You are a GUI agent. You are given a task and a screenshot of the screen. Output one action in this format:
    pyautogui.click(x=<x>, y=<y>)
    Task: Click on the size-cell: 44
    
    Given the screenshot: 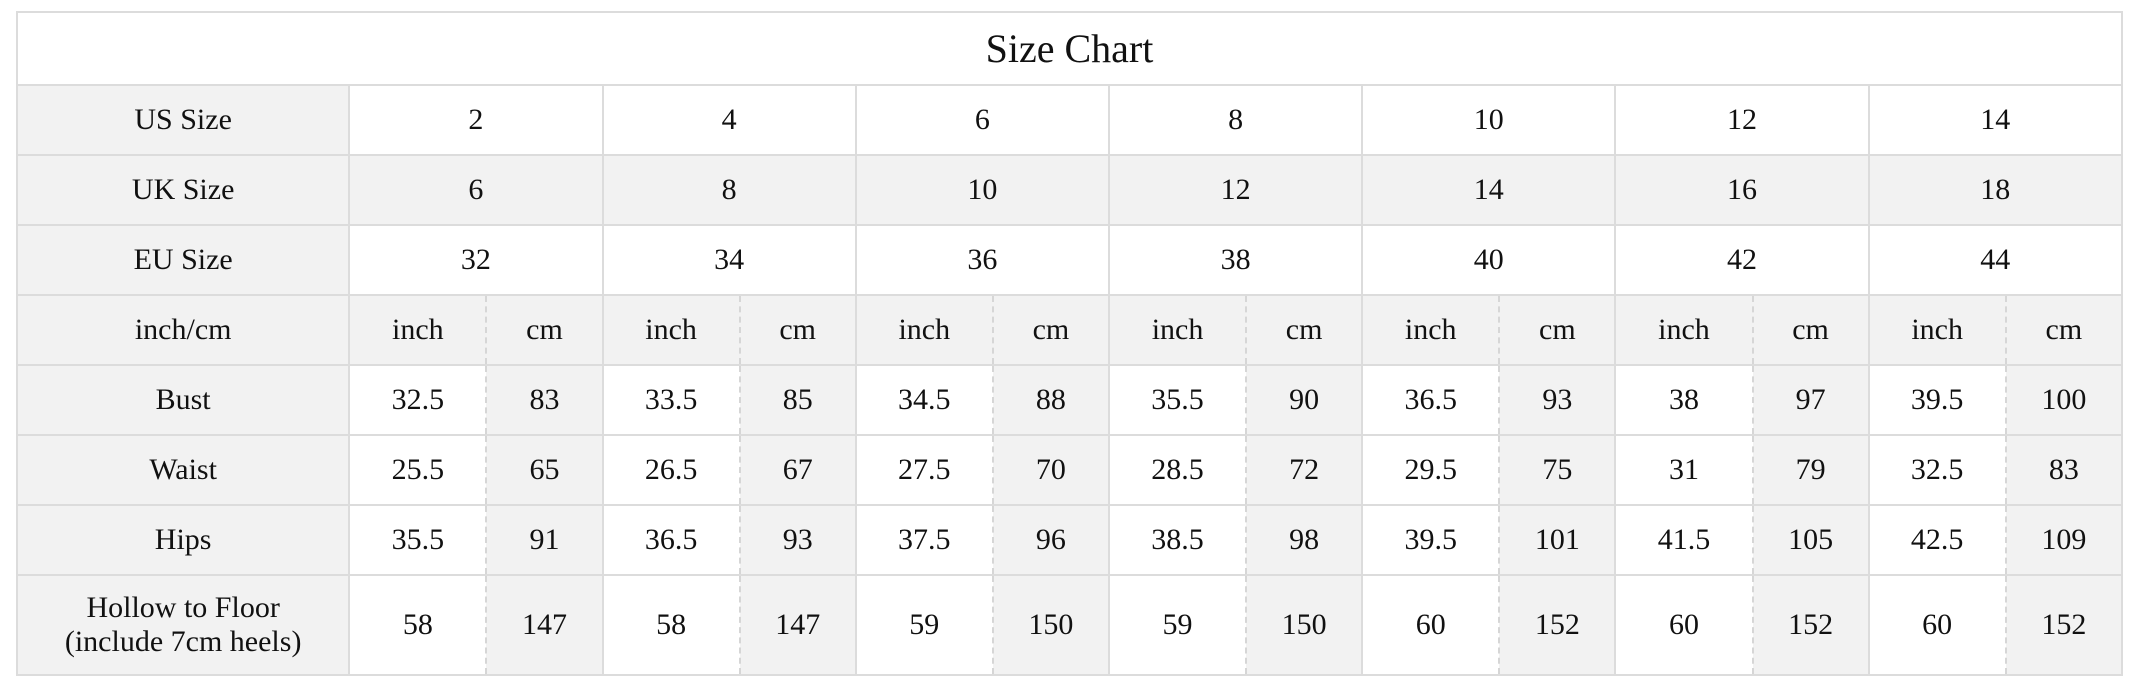 What is the action you would take?
    pyautogui.click(x=1995, y=260)
    